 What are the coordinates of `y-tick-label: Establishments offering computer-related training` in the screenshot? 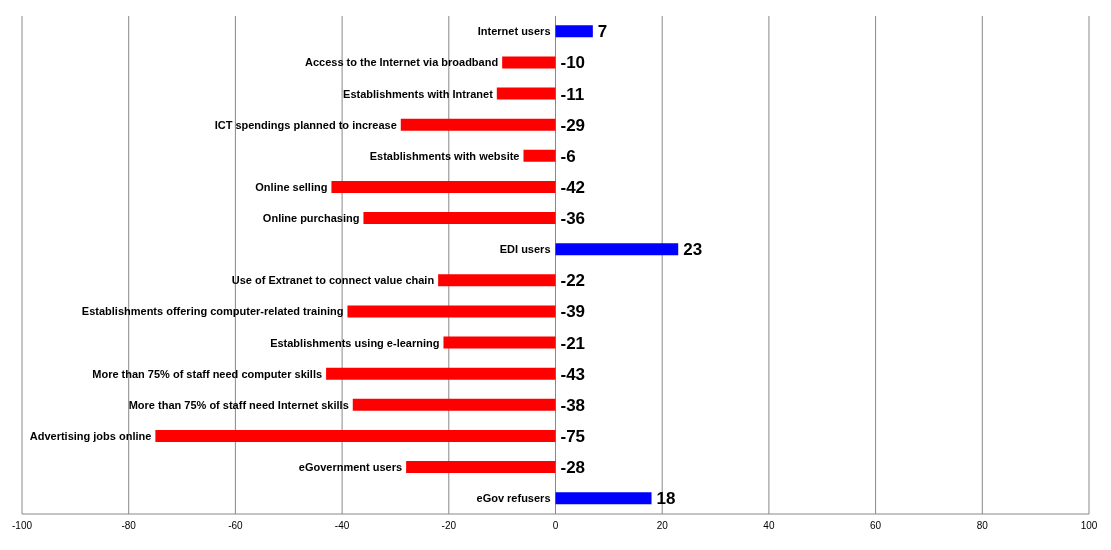 It's located at (212, 311).